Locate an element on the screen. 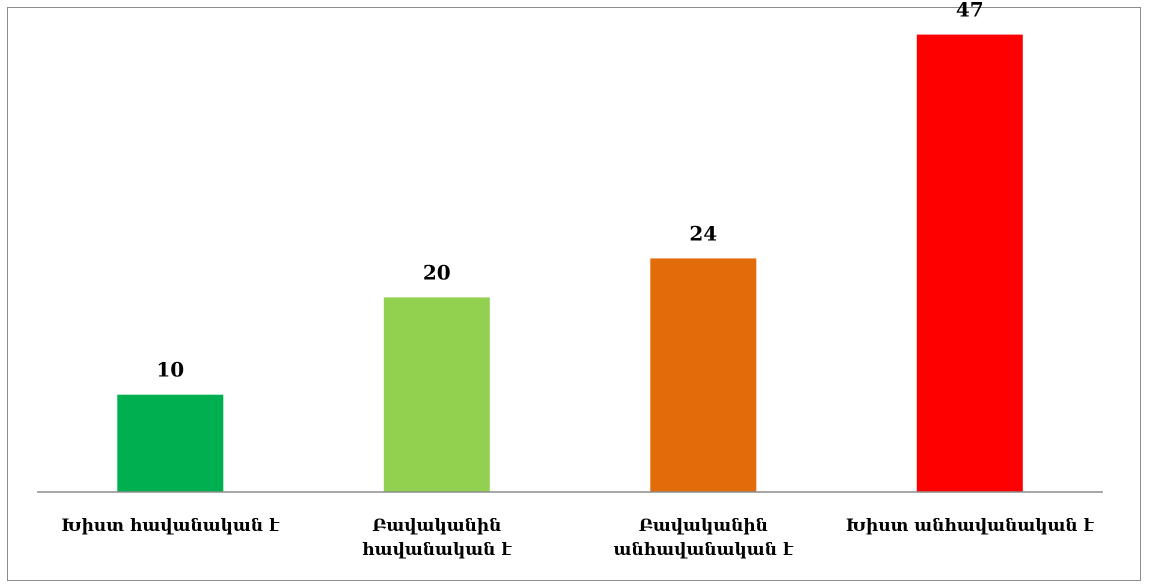 The height and width of the screenshot is (584, 1149). data-label-3: 24 is located at coordinates (703, 233).